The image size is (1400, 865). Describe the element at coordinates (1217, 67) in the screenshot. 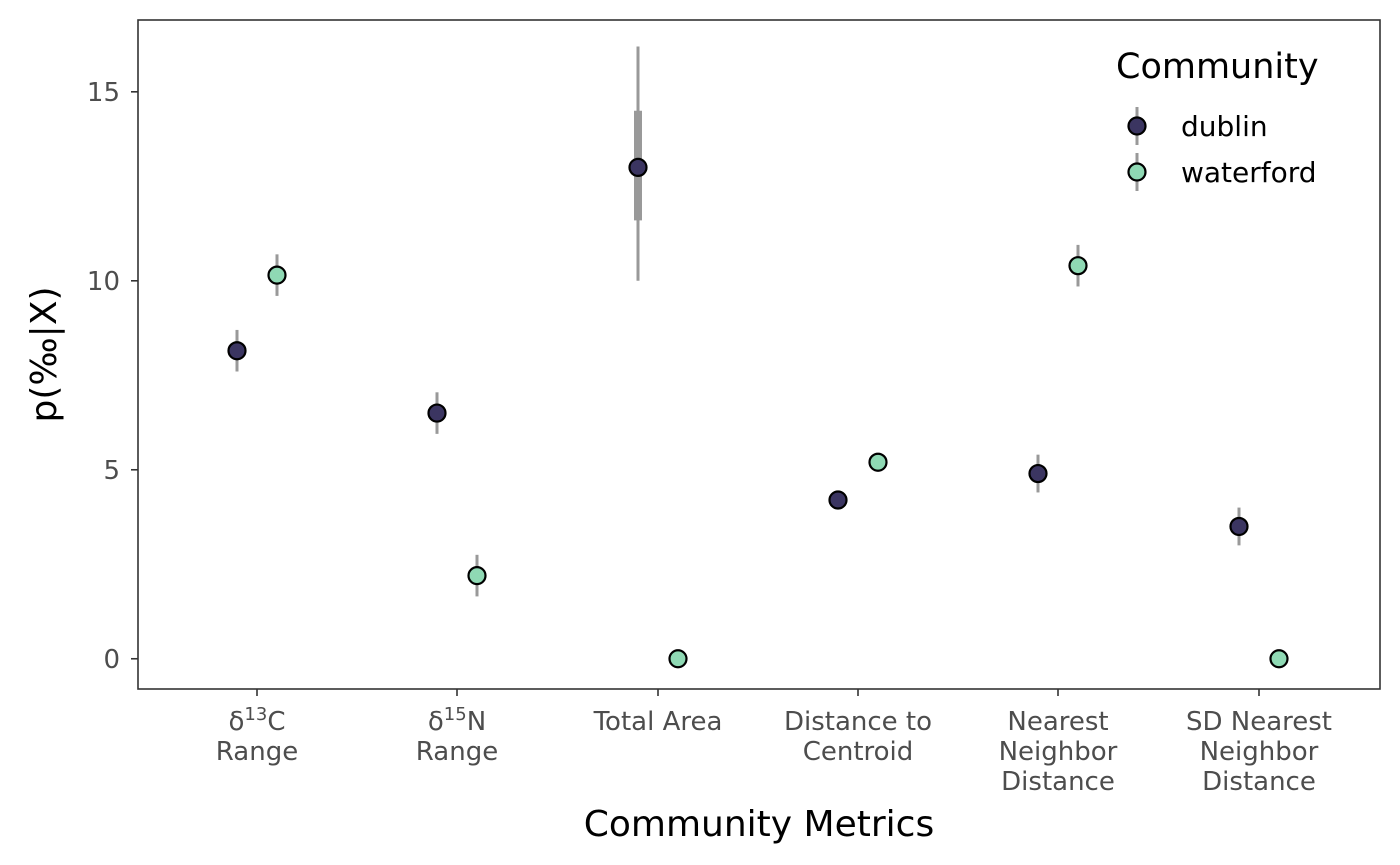

I see `legend-title: Community` at that location.